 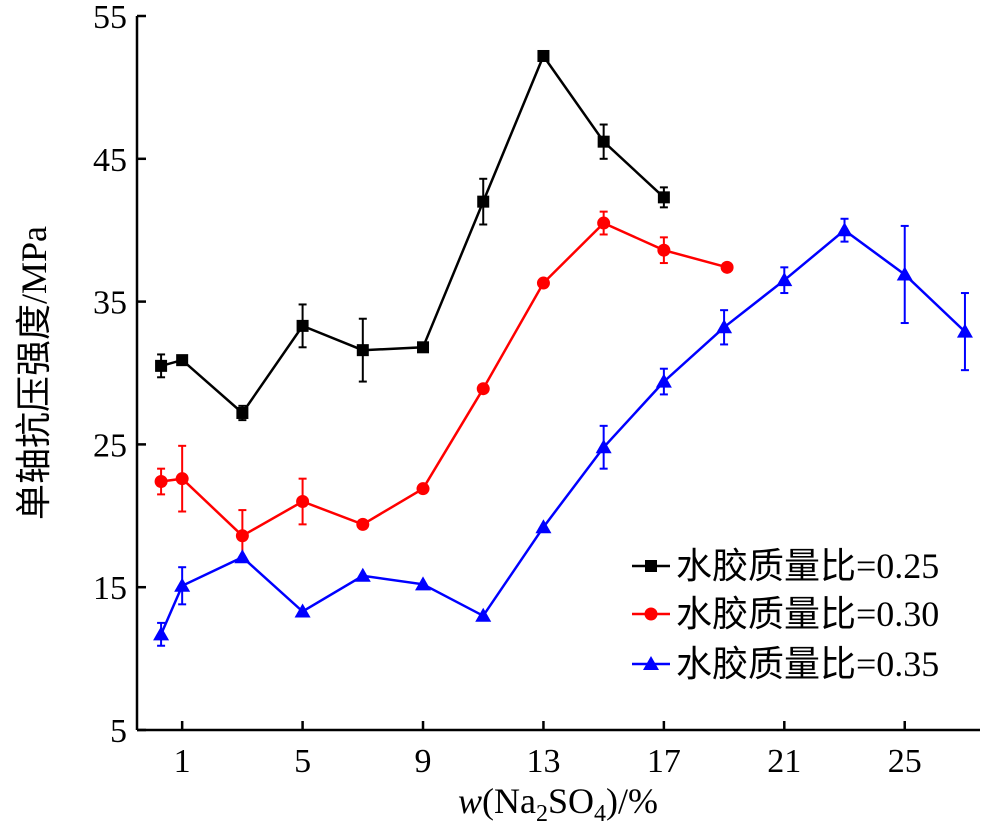 What do you see at coordinates (632, 801) in the screenshot?
I see `x-axis-title-post: )/%` at bounding box center [632, 801].